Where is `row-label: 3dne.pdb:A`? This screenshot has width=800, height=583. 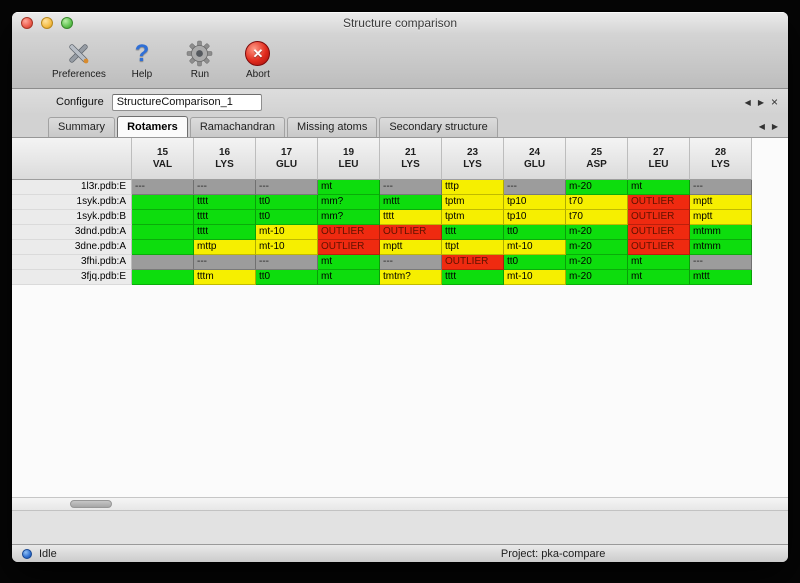 row-label: 3dne.pdb:A is located at coordinates (72, 247).